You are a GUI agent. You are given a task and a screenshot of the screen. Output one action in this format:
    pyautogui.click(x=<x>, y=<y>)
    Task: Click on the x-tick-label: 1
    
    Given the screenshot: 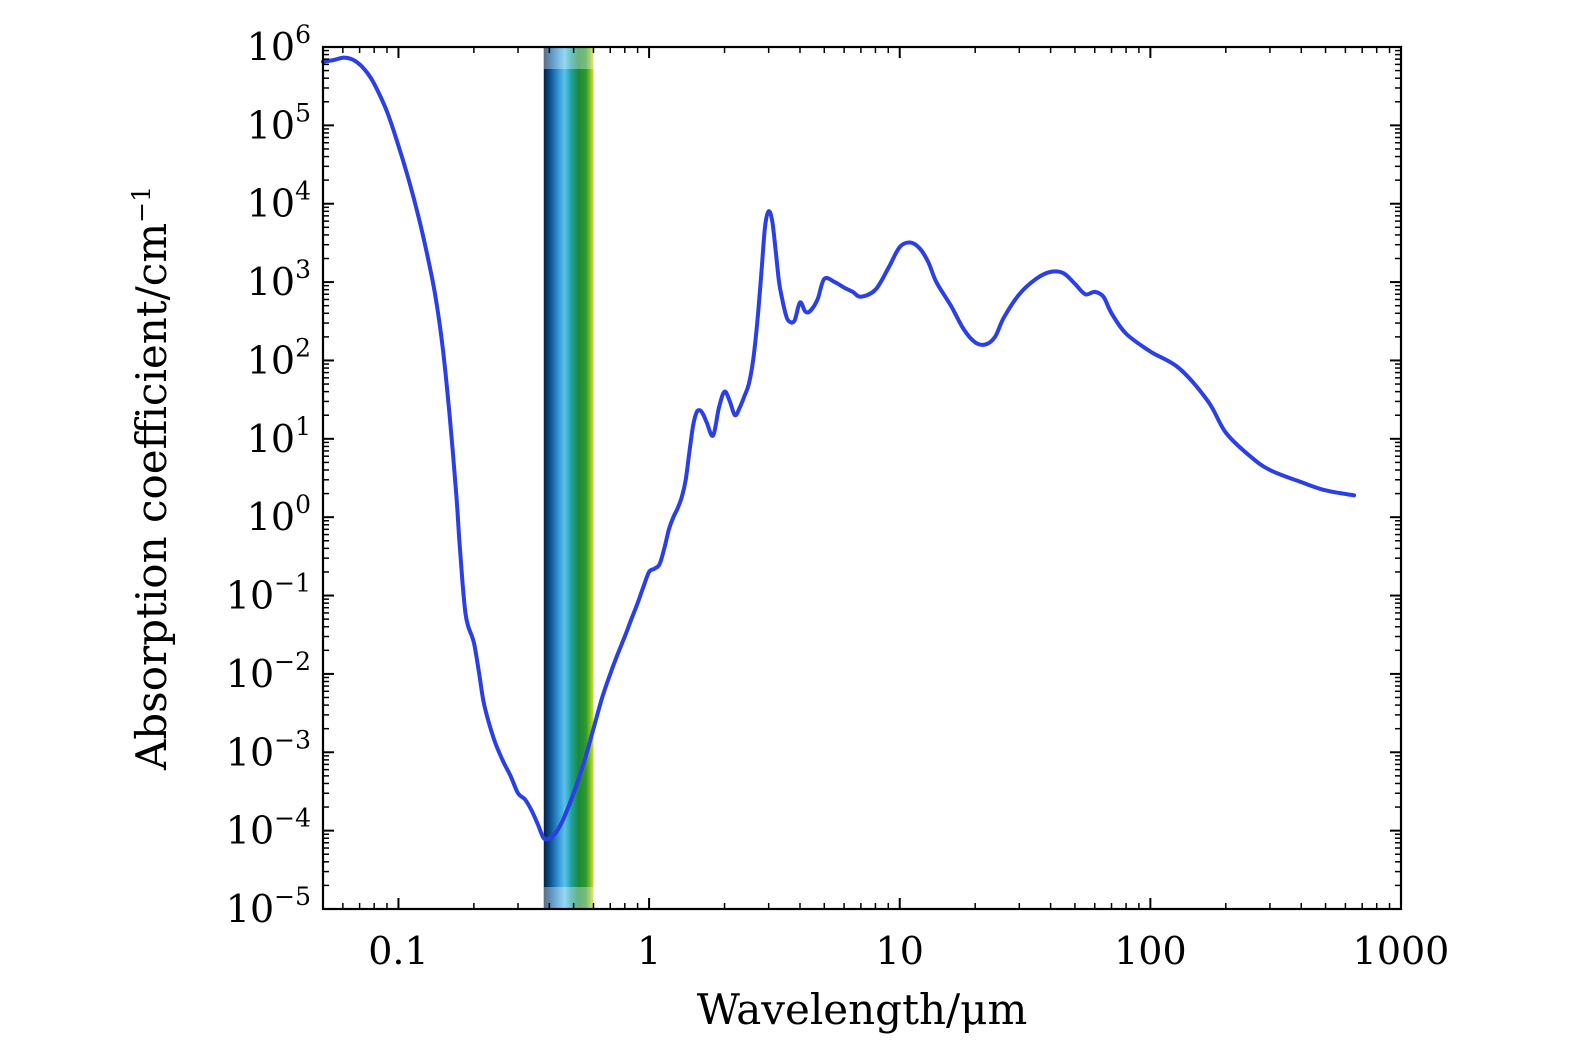 What is the action you would take?
    pyautogui.click(x=649, y=951)
    